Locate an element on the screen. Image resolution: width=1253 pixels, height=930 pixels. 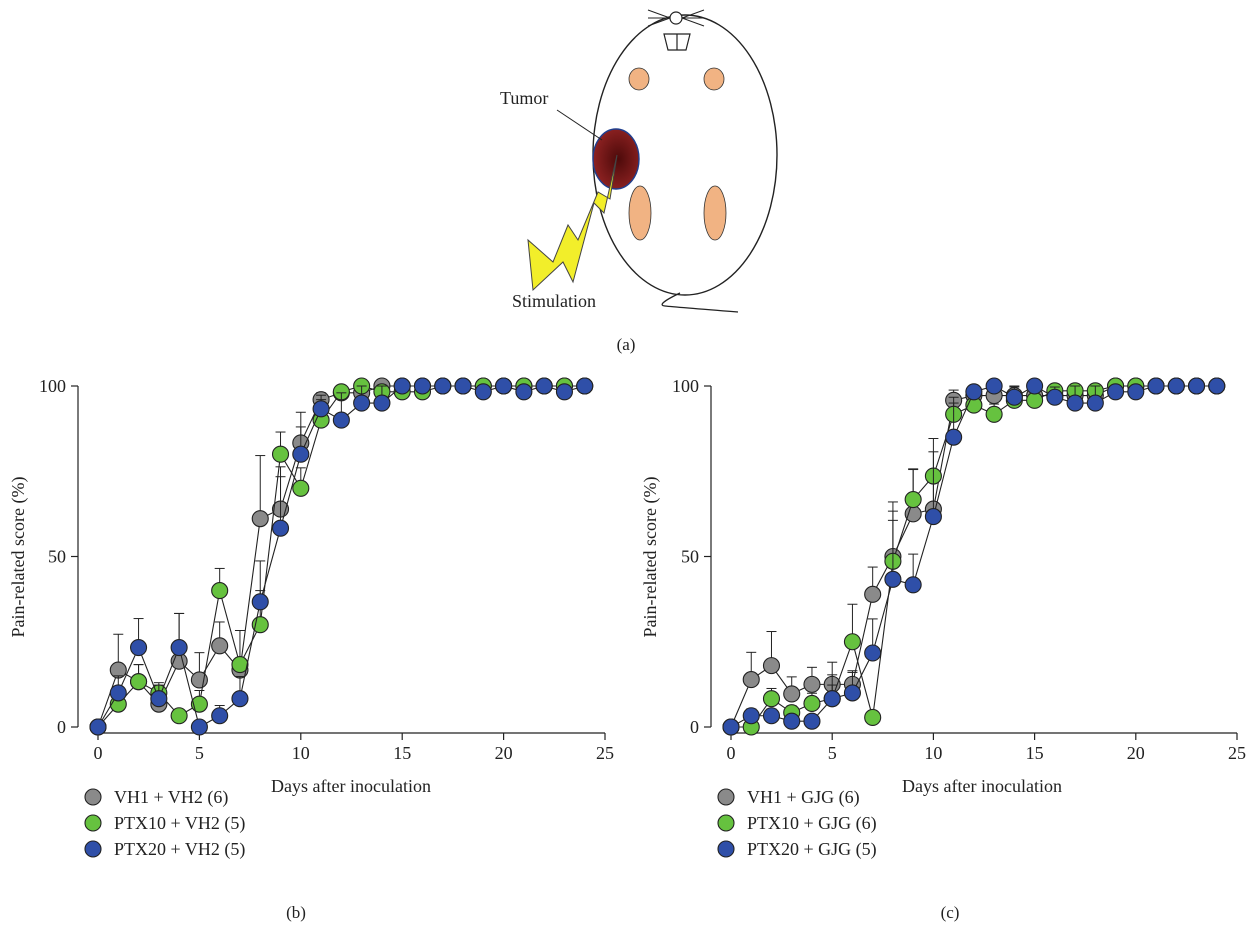
chart-b-legend-label: PTX20 + VH2 (5) is located at coordinates (179, 849).